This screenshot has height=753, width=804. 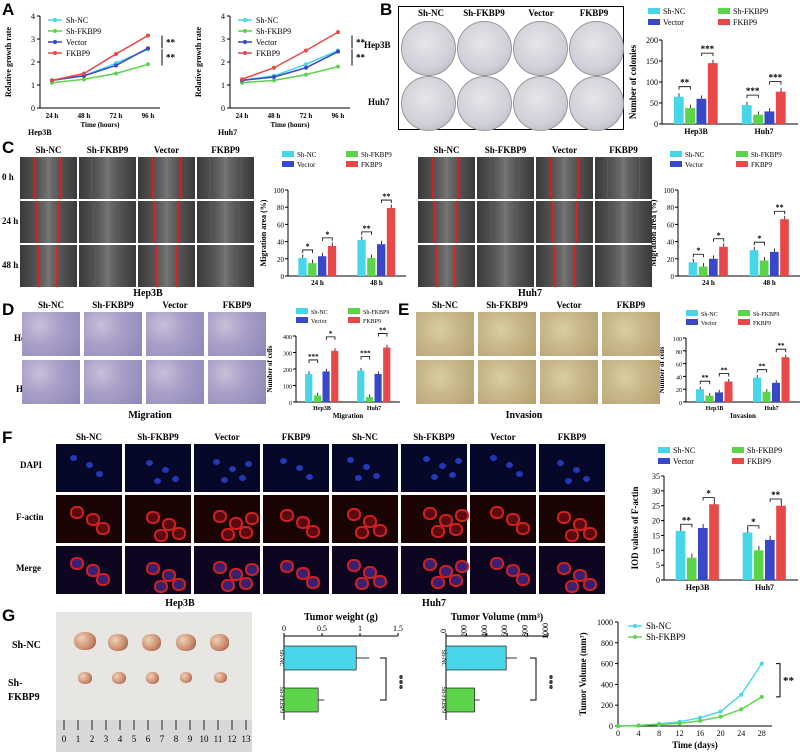 What do you see at coordinates (10, 221) in the screenshot?
I see `row-label: 24 h` at bounding box center [10, 221].